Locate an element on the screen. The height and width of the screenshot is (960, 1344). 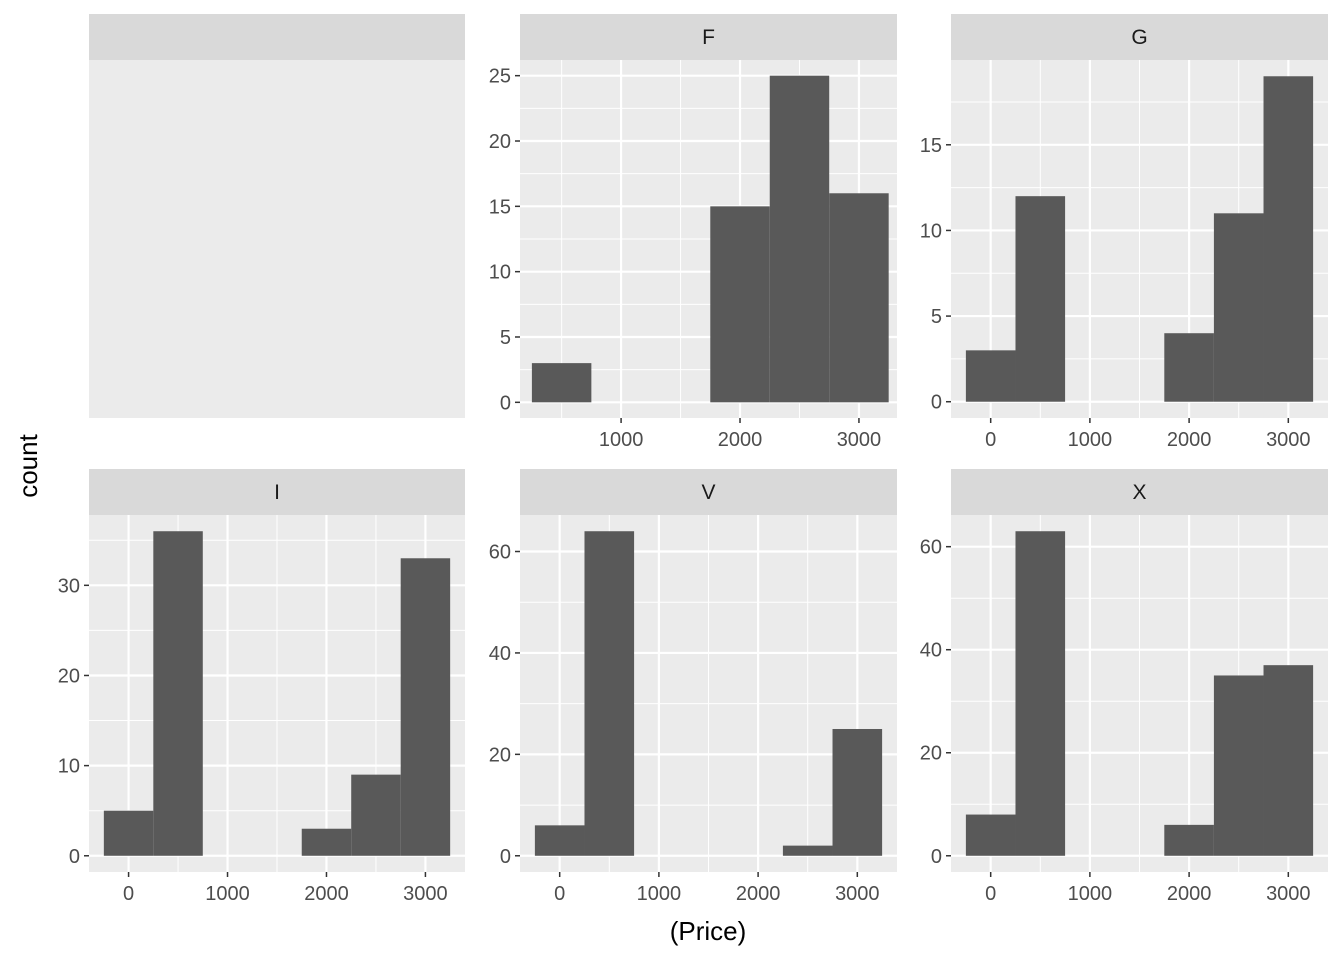
facet-strip-label: X is located at coordinates (1139, 492).